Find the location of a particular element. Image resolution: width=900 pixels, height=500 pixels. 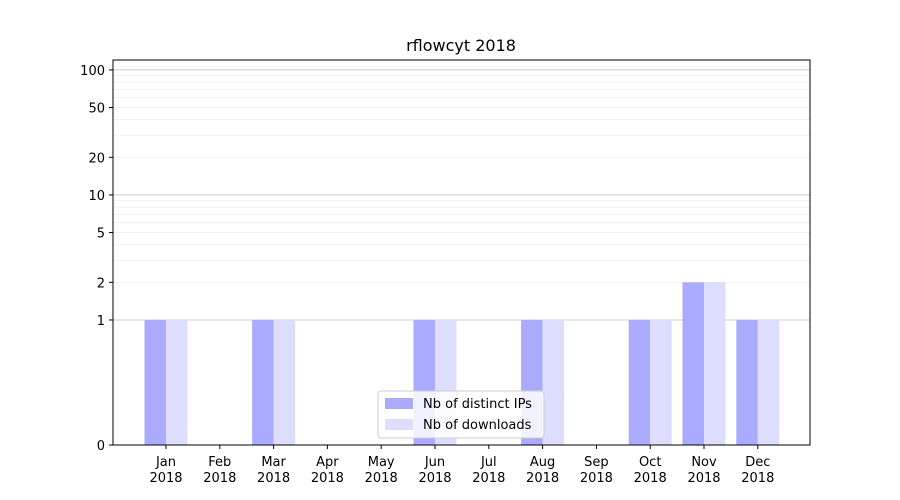

y-tick-label: 100 is located at coordinates (92, 71).